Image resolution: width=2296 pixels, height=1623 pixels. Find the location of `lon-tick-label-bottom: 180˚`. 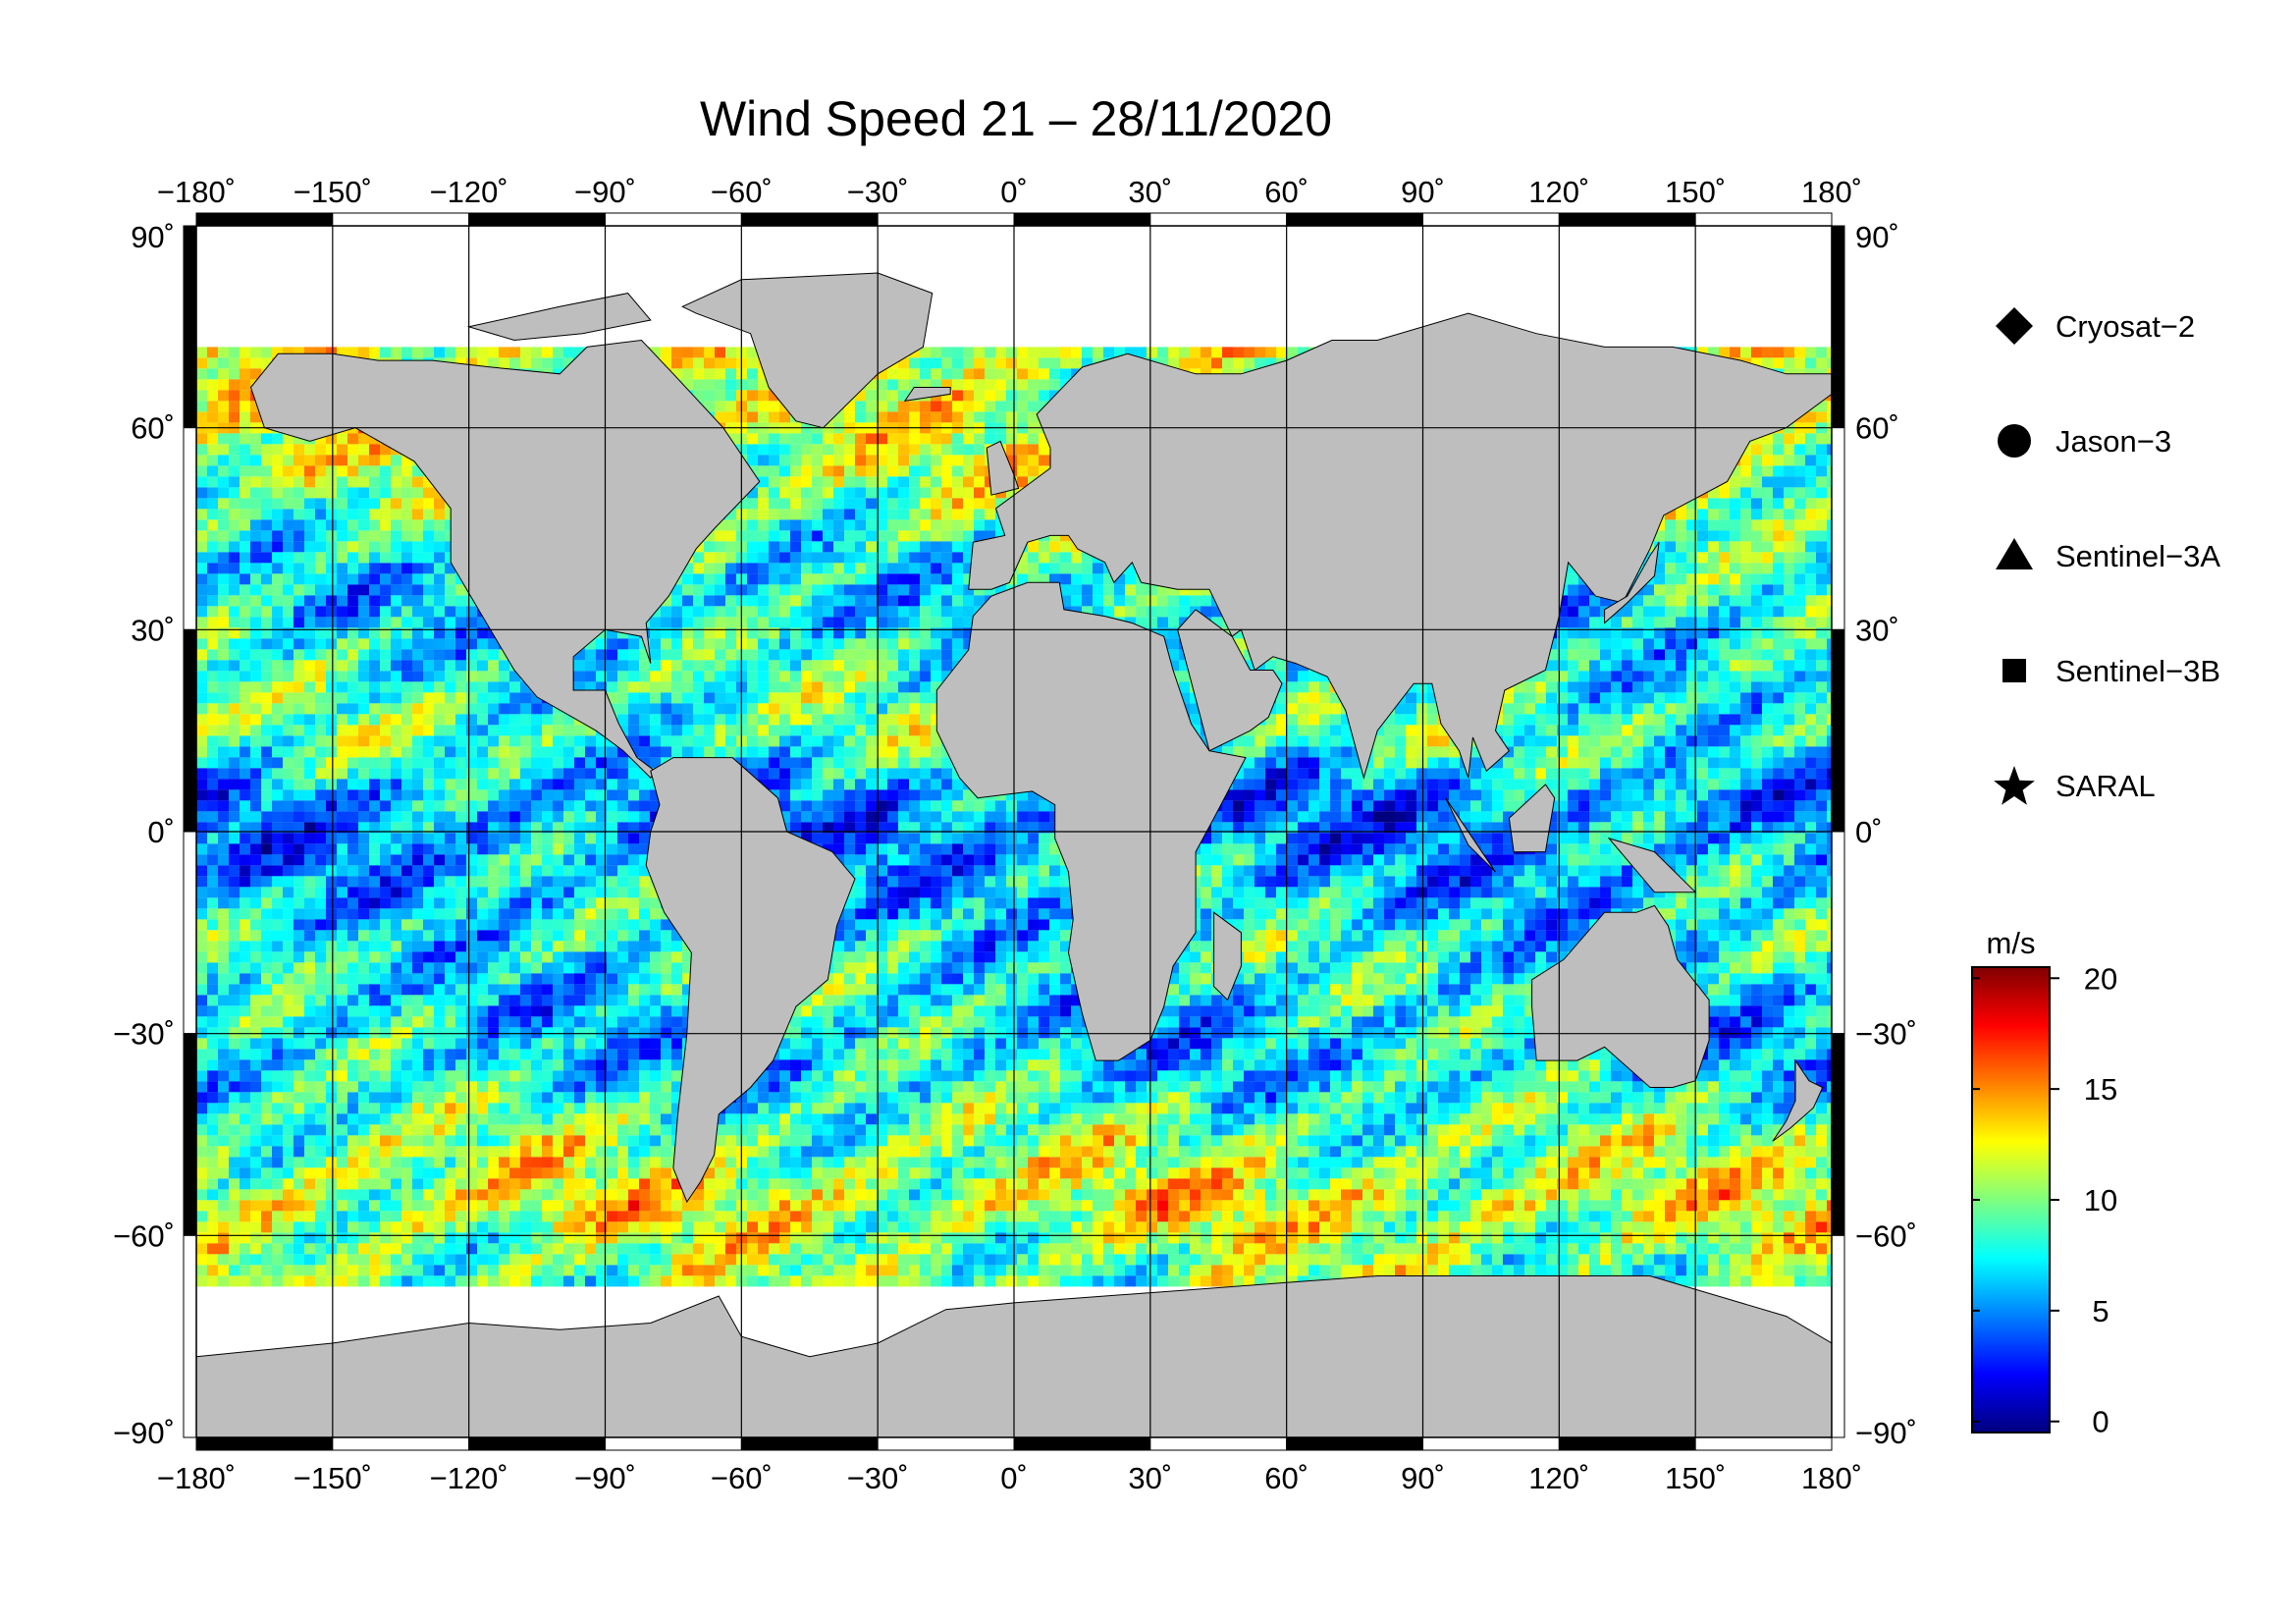

lon-tick-label-bottom: 180˚ is located at coordinates (1832, 1478).